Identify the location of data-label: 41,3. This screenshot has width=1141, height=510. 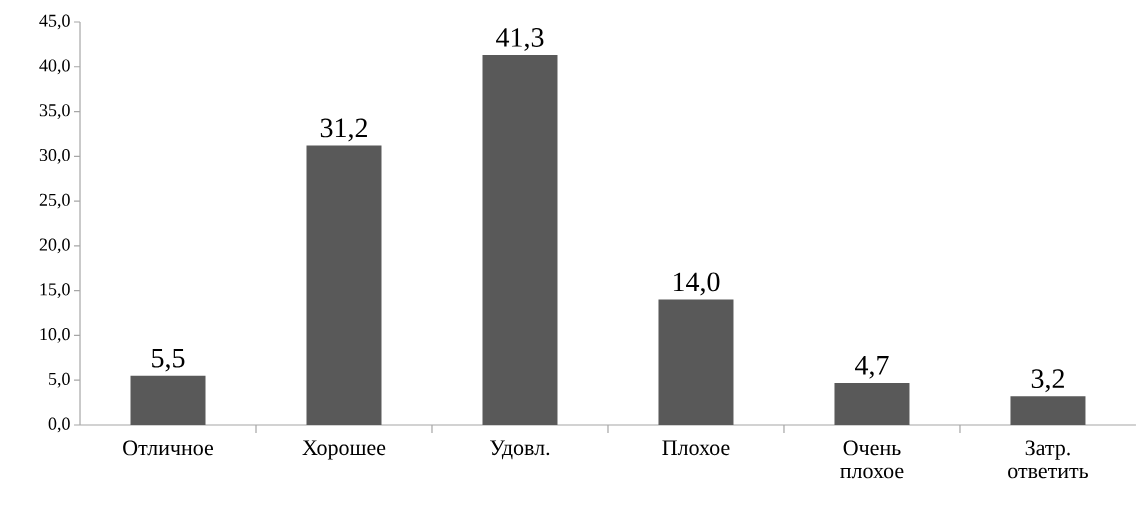
(520, 39).